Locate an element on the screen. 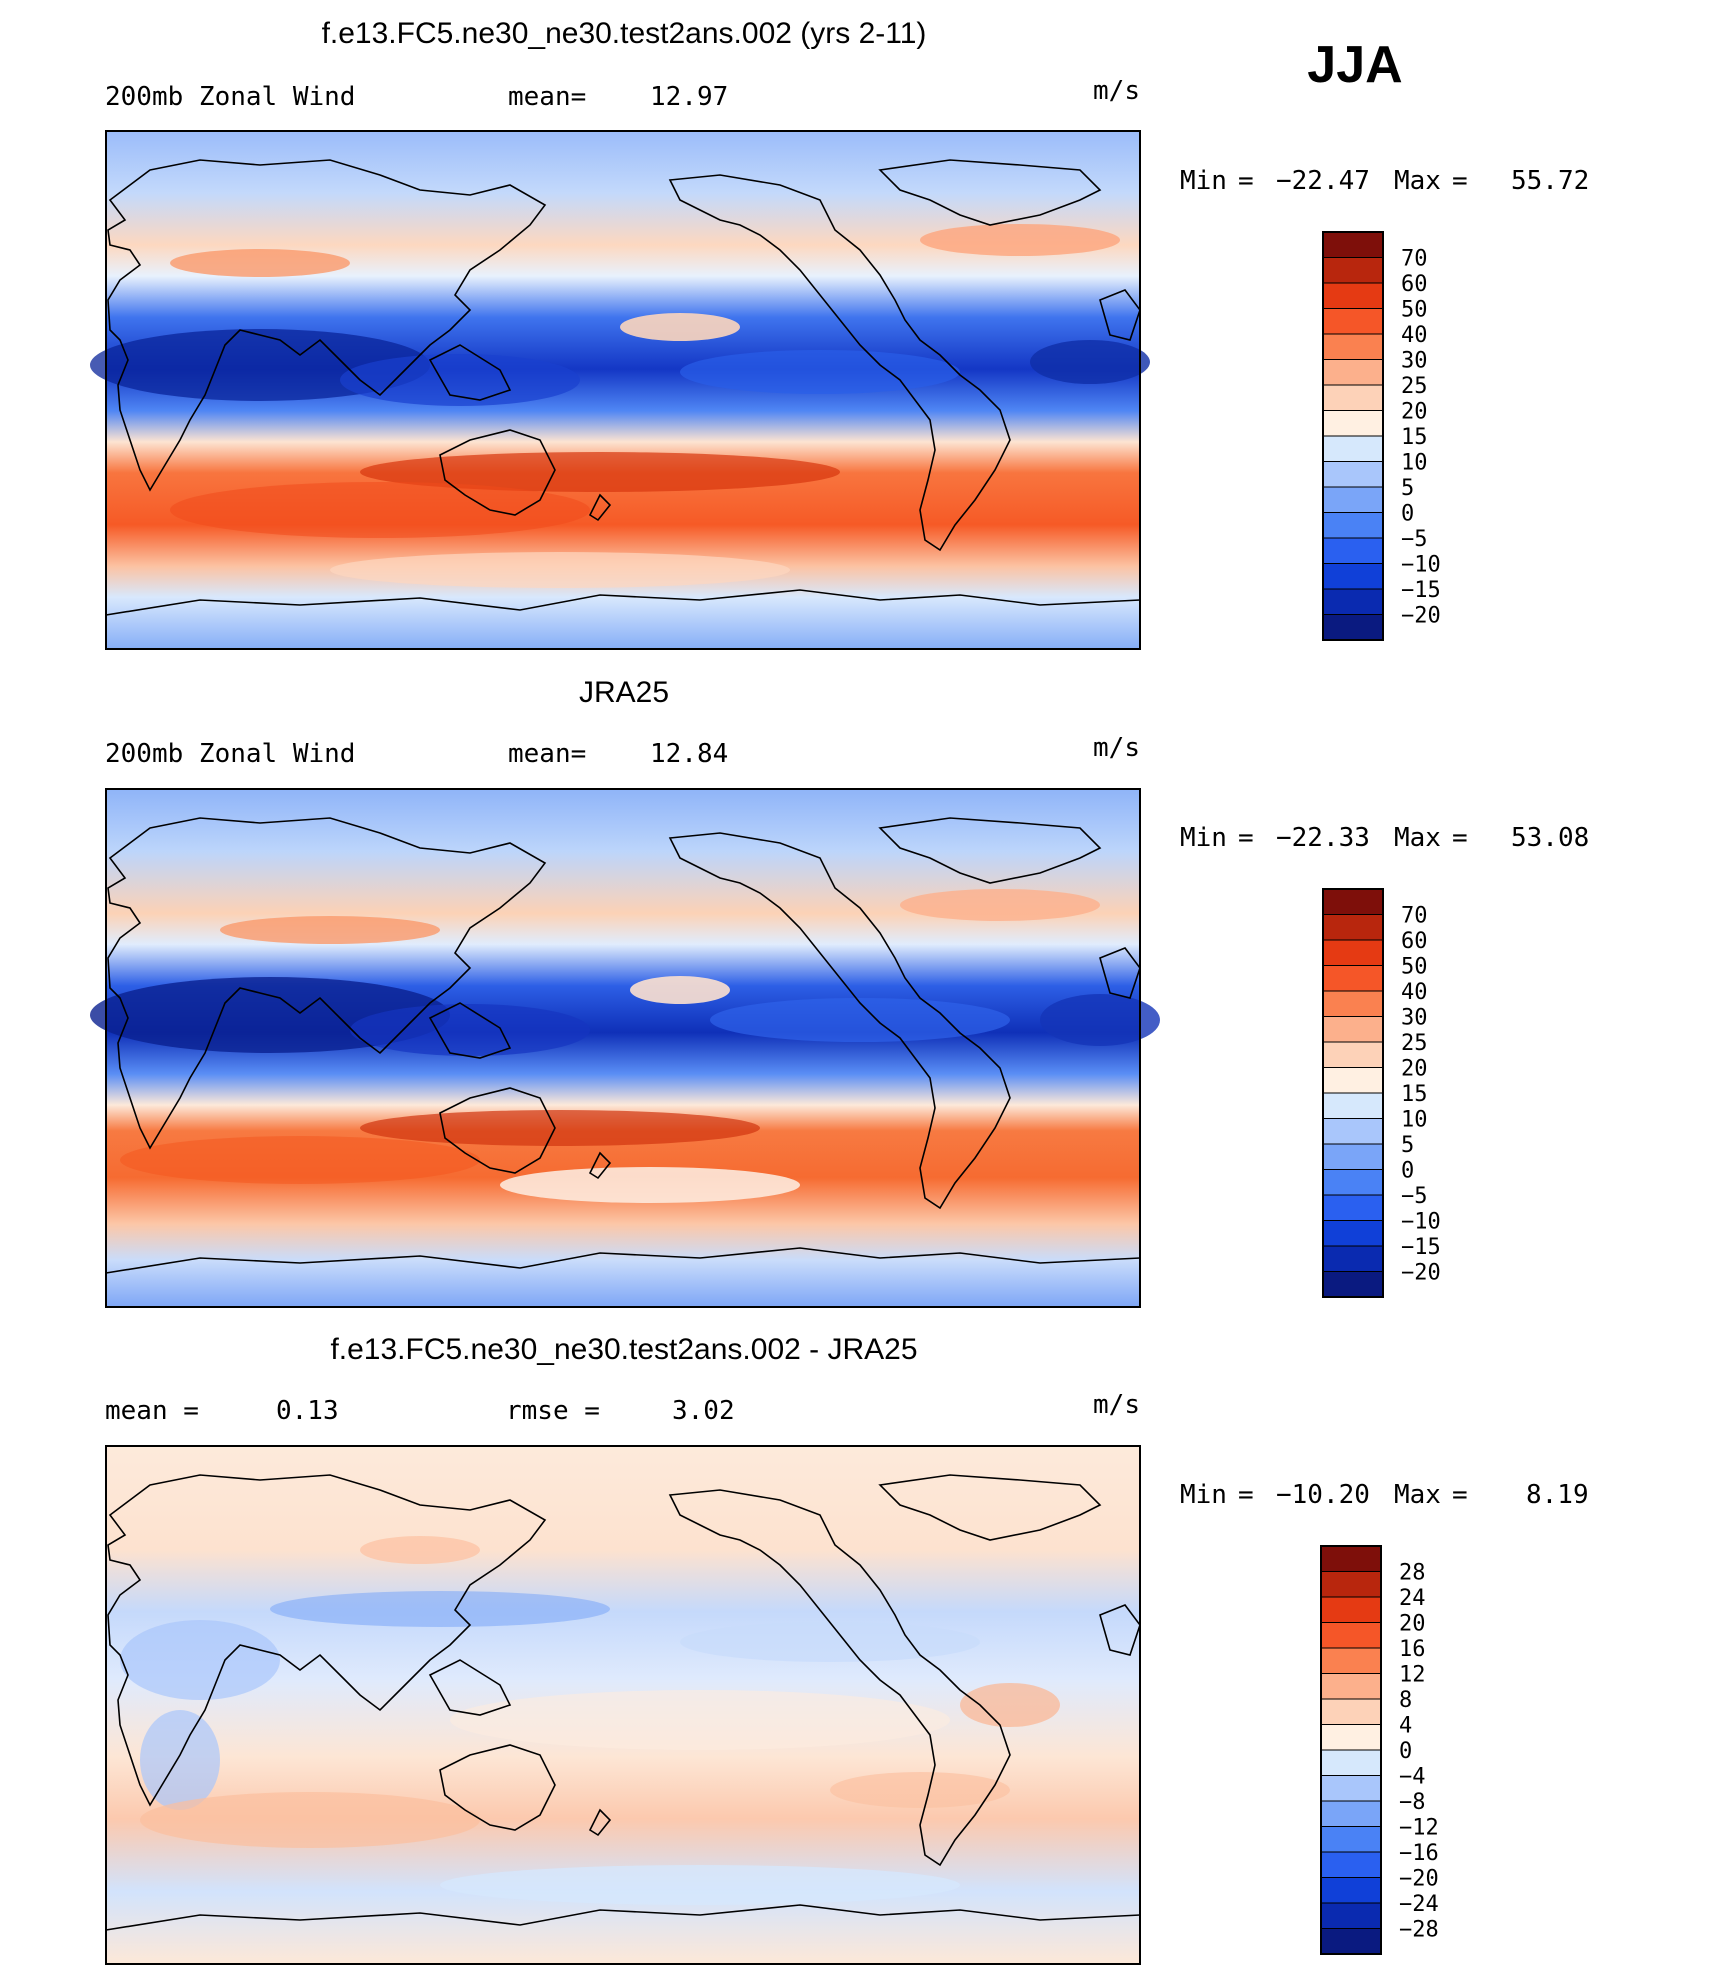 Image resolution: width=1710 pixels, height=1986 pixels. colorbar-tick-label: 12 is located at coordinates (1412, 1675).